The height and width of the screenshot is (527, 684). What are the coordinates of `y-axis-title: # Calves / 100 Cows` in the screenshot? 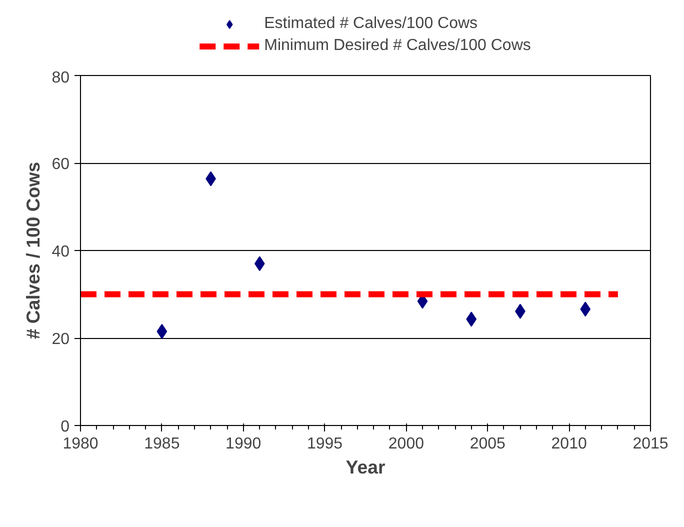 It's located at (33, 251).